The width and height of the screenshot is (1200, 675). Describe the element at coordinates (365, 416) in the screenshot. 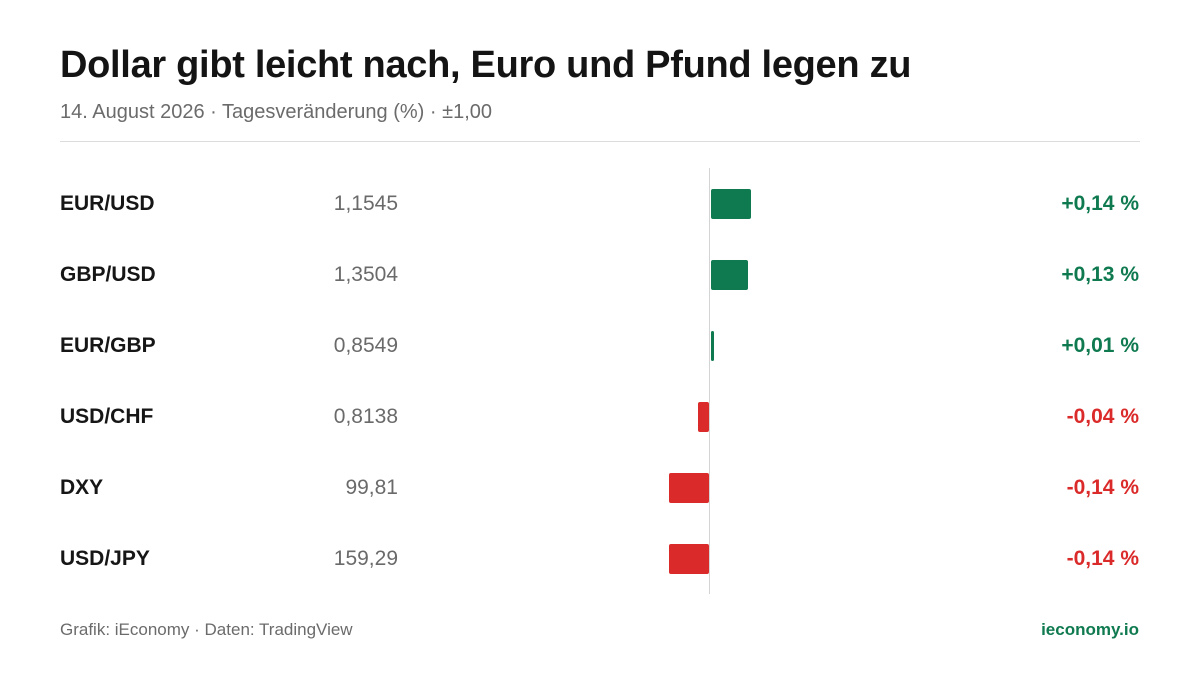

I see `price-value: 0,8138` at that location.